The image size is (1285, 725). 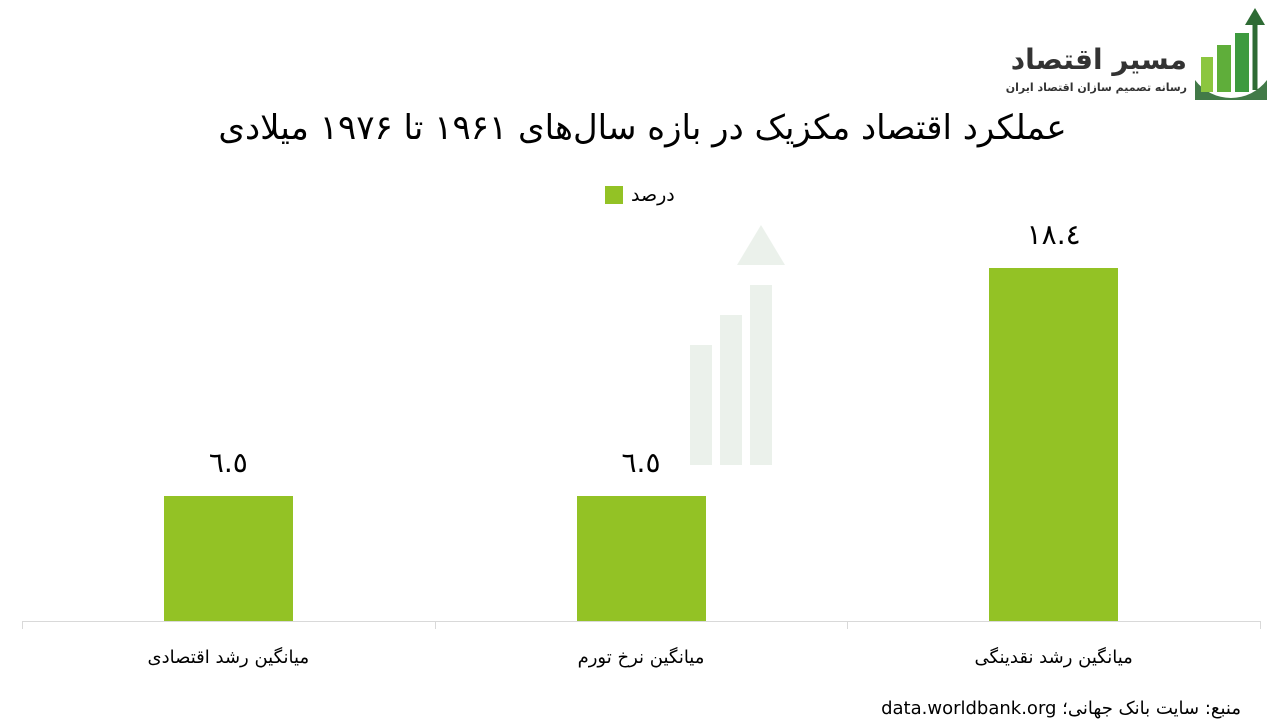 What do you see at coordinates (737, 345) in the screenshot?
I see `watermark-logo` at bounding box center [737, 345].